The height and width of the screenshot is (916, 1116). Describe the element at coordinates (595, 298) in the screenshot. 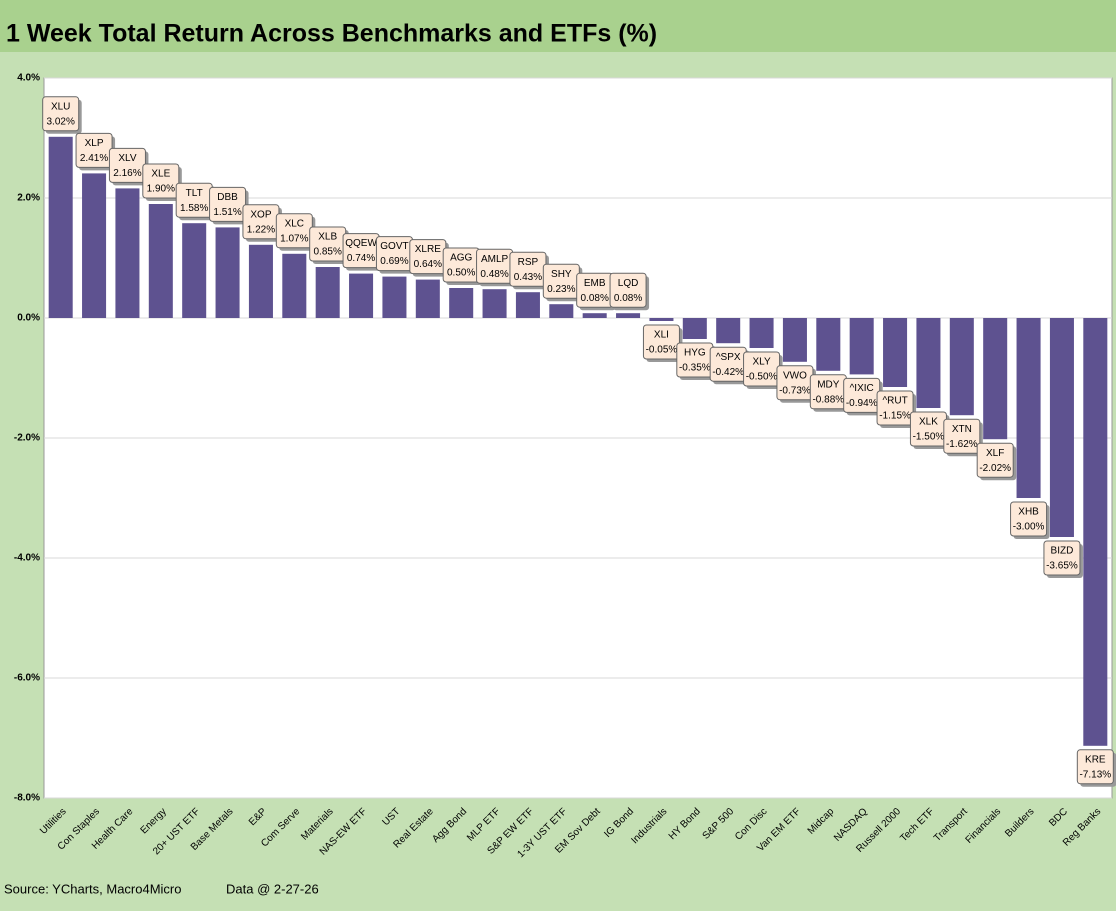

I see `value-label: 0.08%` at that location.